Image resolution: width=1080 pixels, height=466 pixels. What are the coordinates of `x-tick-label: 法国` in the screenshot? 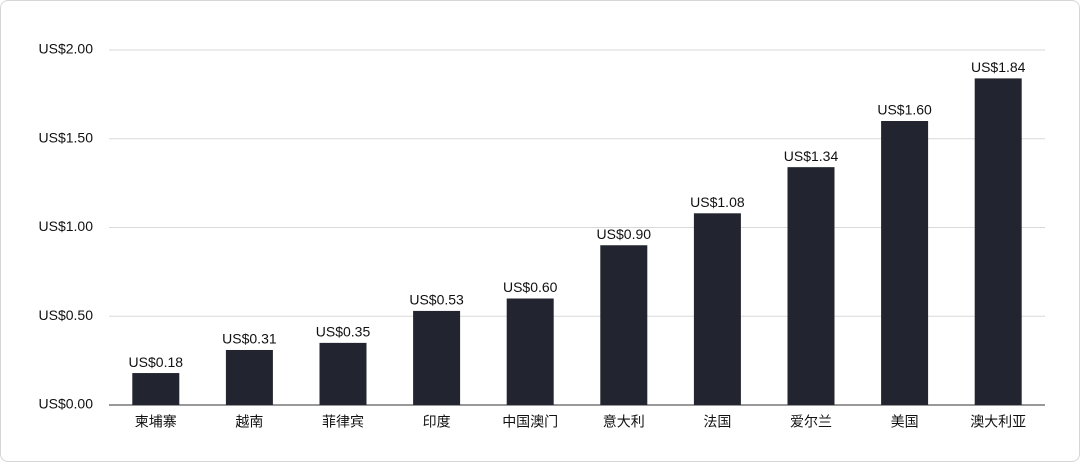 It's located at (717, 422).